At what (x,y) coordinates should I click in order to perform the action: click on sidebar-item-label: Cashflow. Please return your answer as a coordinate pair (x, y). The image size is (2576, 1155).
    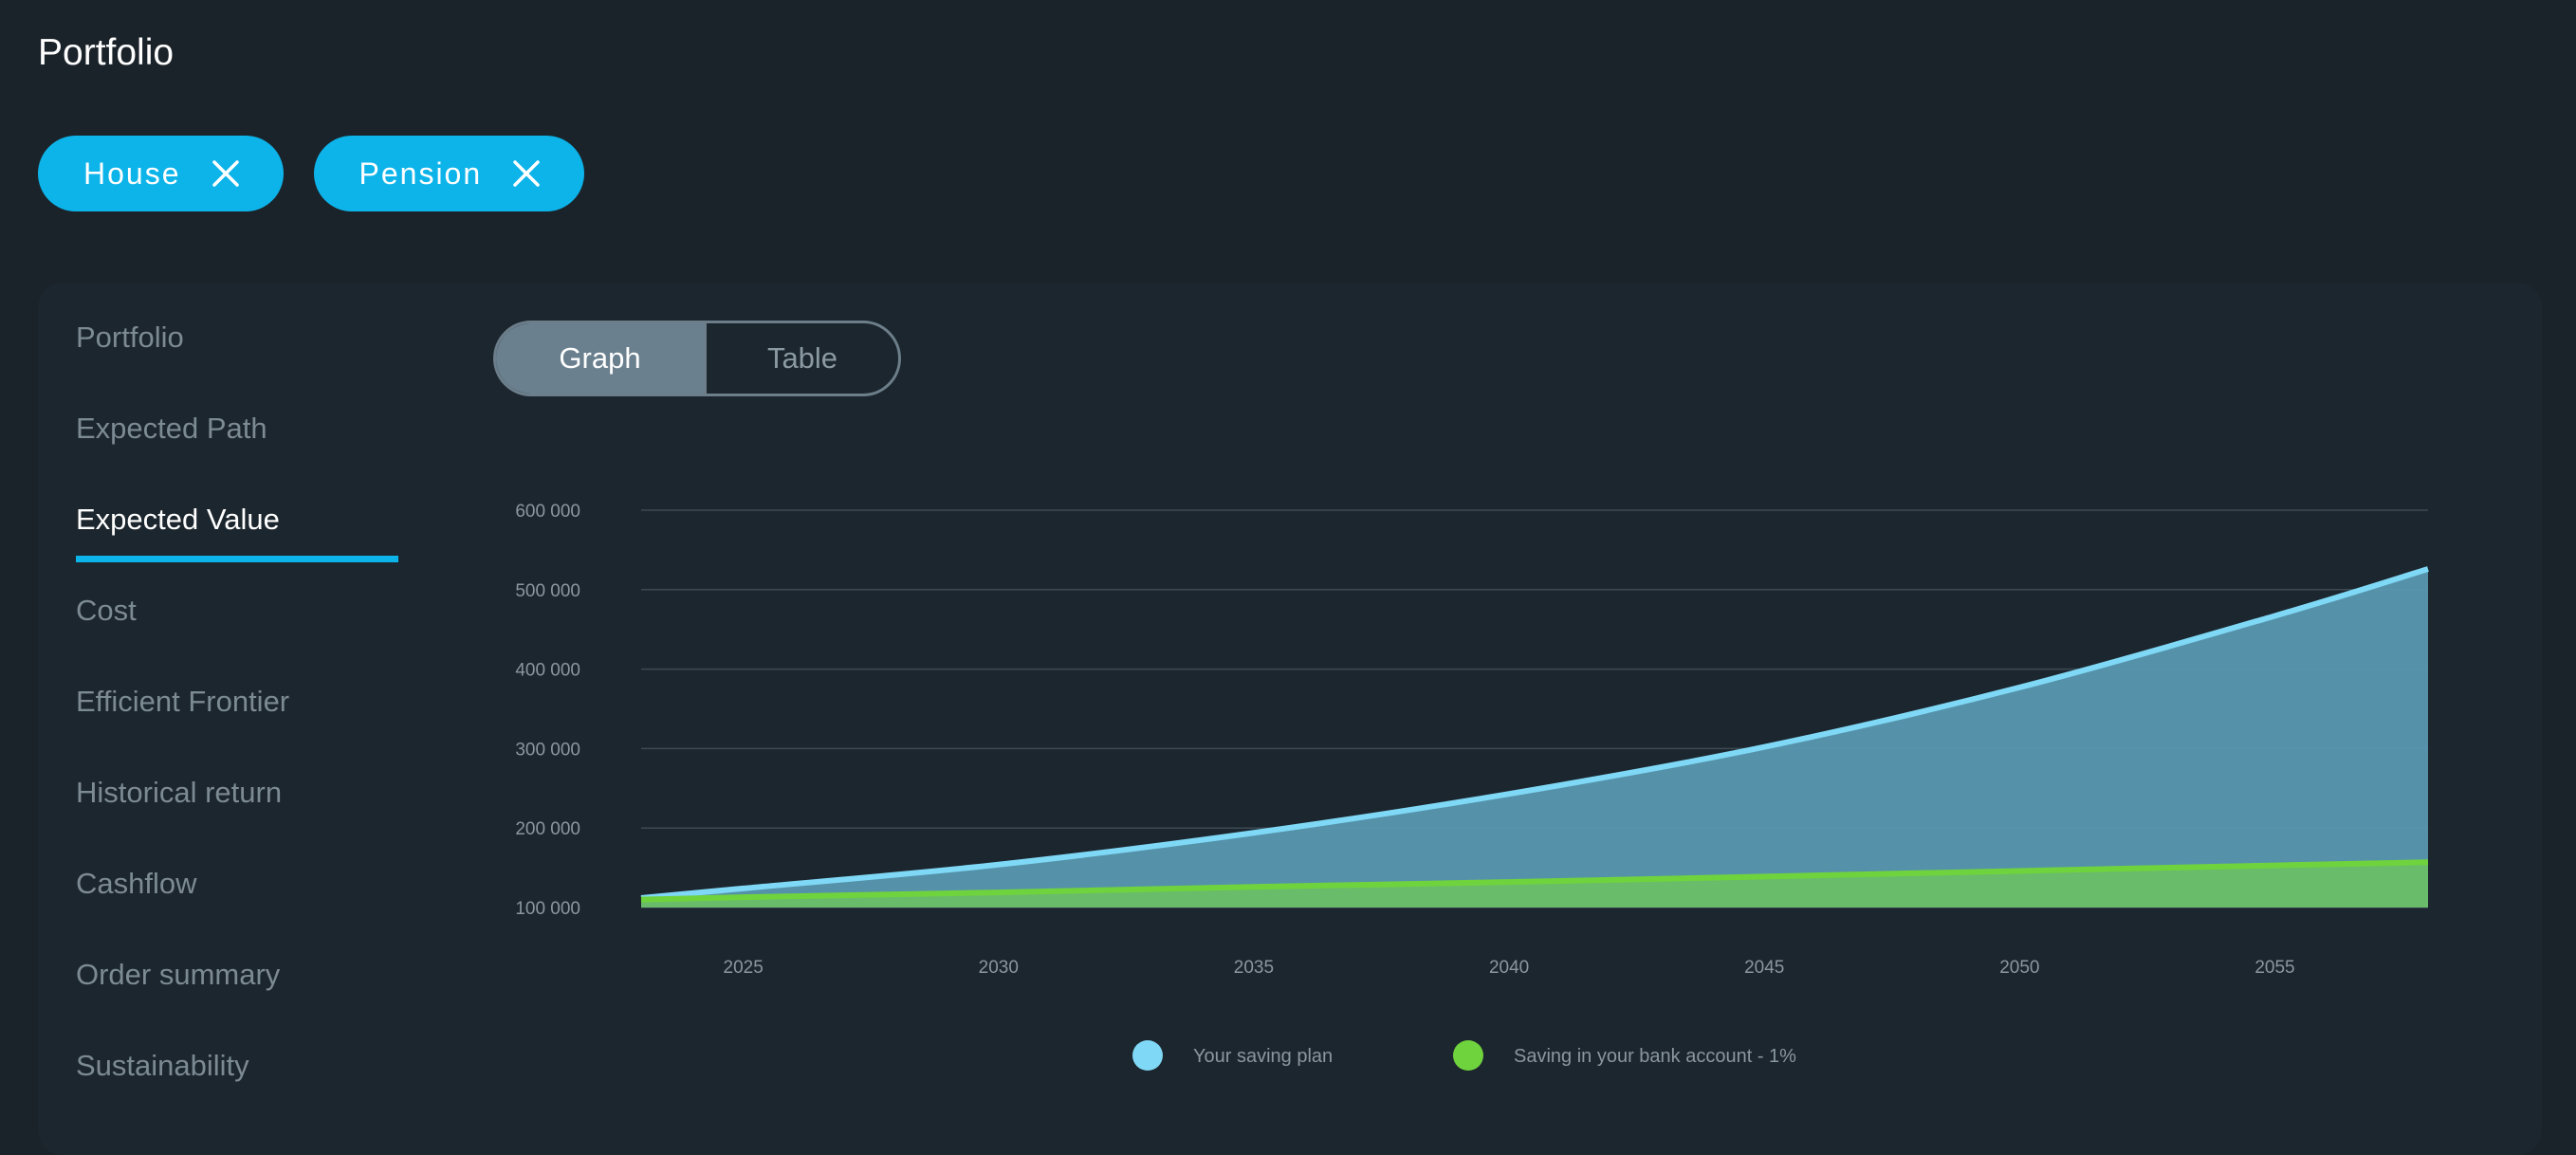
    Looking at the image, I should click on (136, 883).